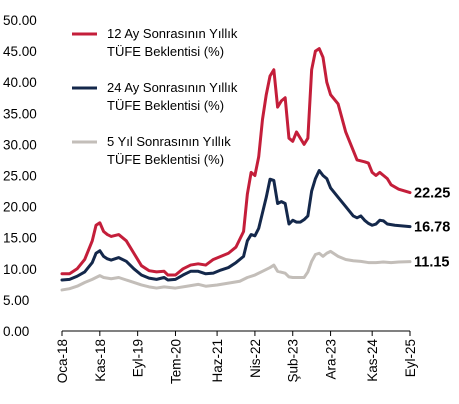  What do you see at coordinates (432, 263) in the screenshot?
I see `end-value-label: 11.15` at bounding box center [432, 263].